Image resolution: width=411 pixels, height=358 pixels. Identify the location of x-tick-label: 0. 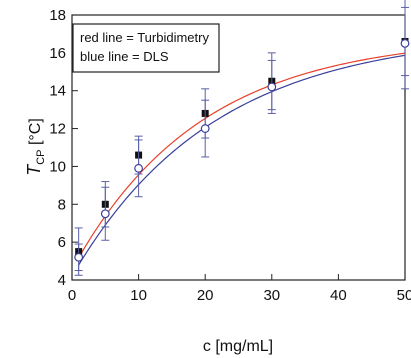
(72, 295).